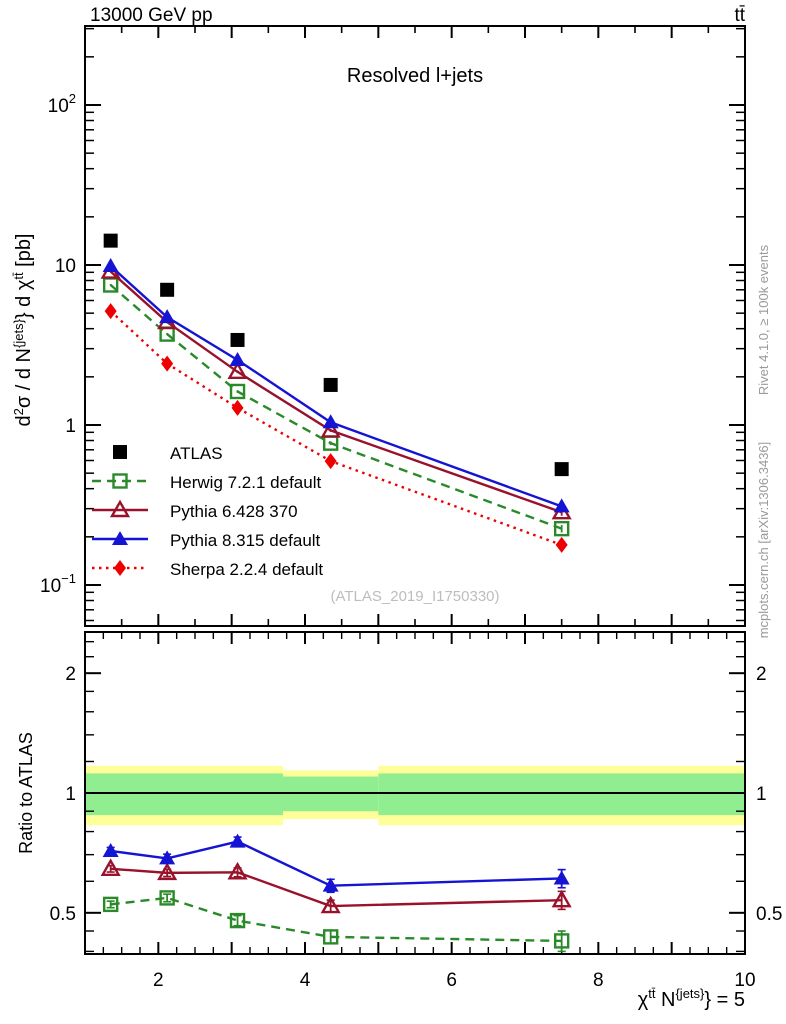  What do you see at coordinates (245, 482) in the screenshot?
I see `legend-label: Herwig 7.2.1 default` at bounding box center [245, 482].